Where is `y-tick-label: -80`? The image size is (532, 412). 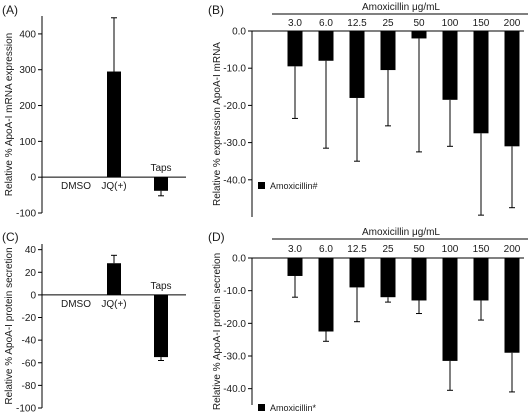 y-tick-label: -80 is located at coordinates (29, 386).